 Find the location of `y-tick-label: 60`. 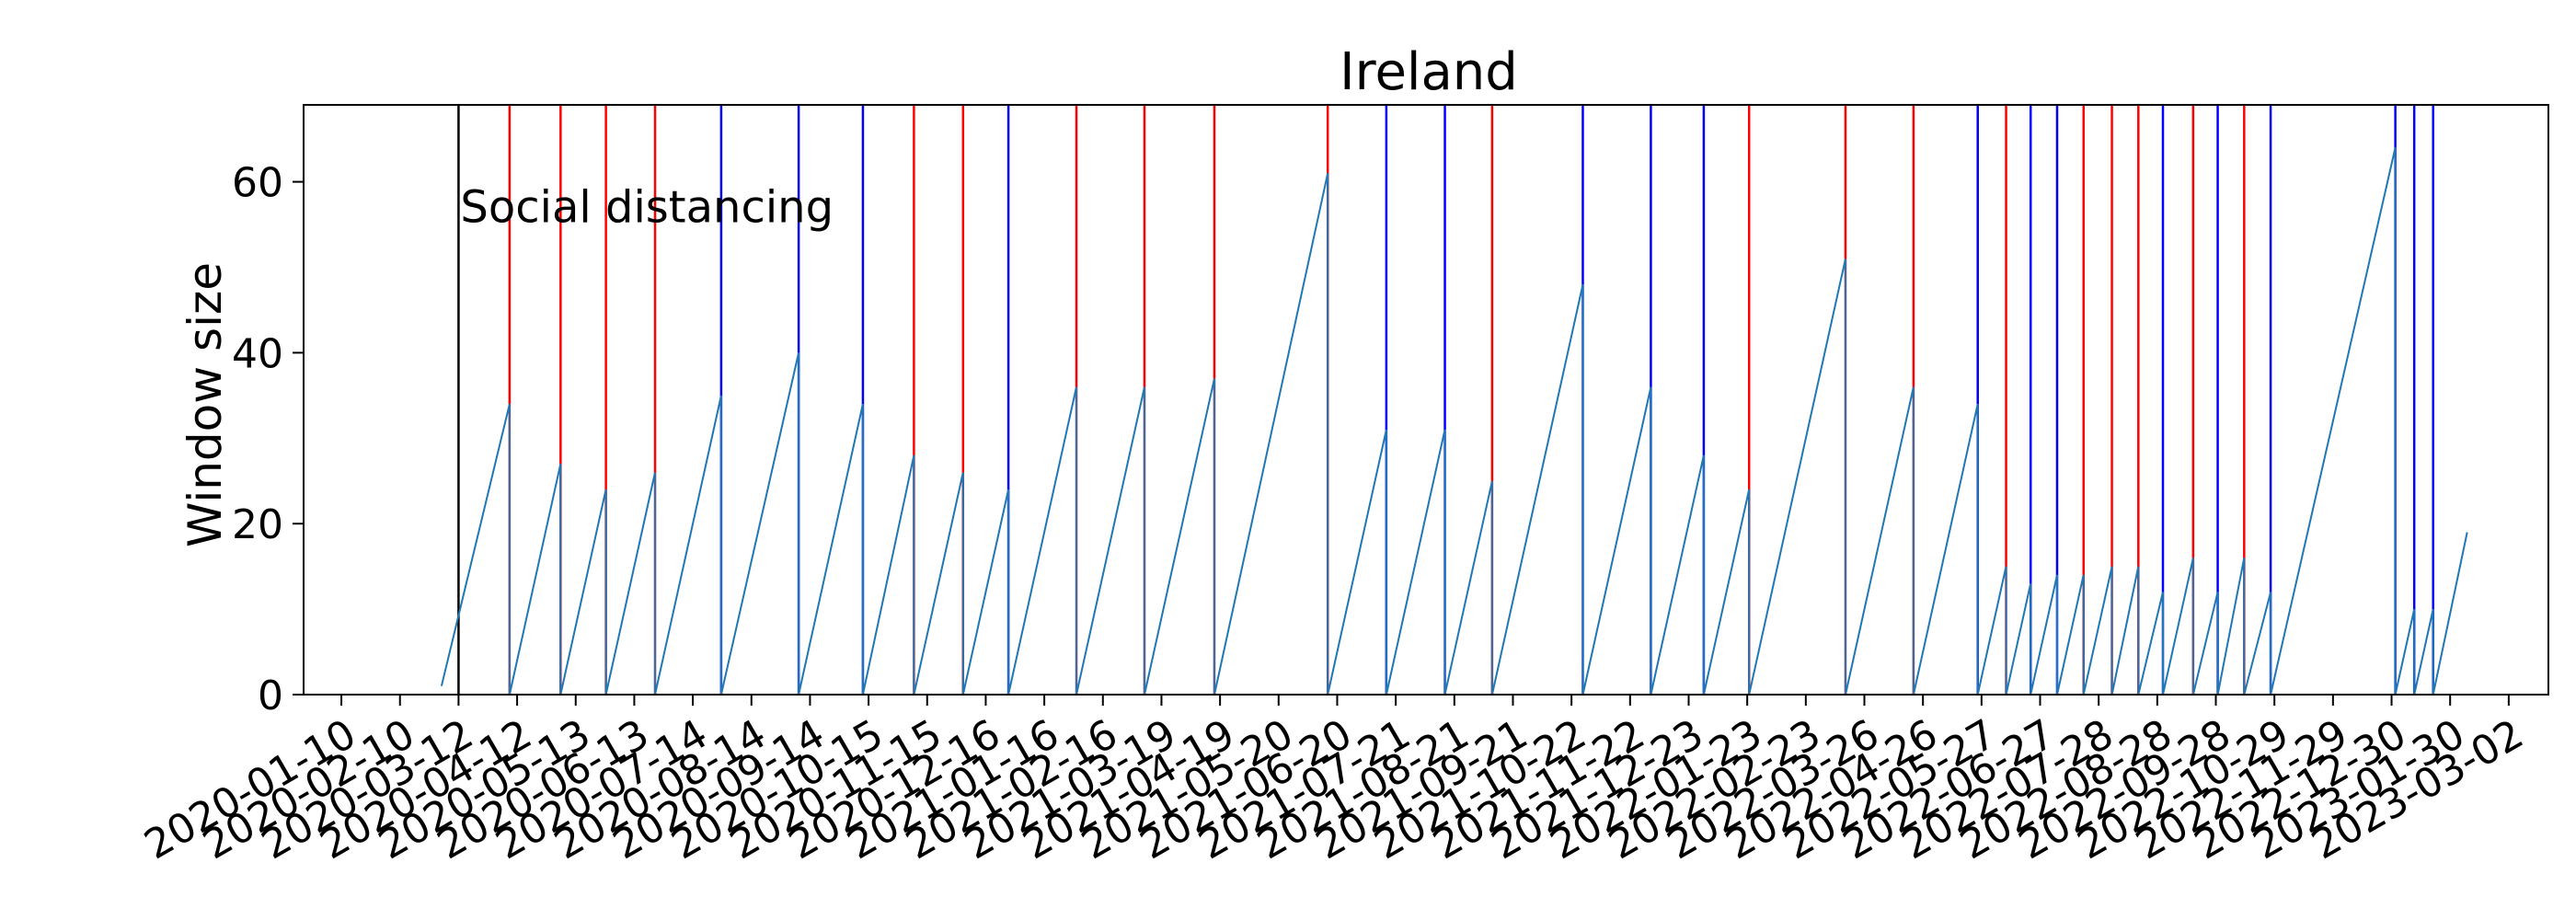

y-tick-label: 60 is located at coordinates (257, 183).